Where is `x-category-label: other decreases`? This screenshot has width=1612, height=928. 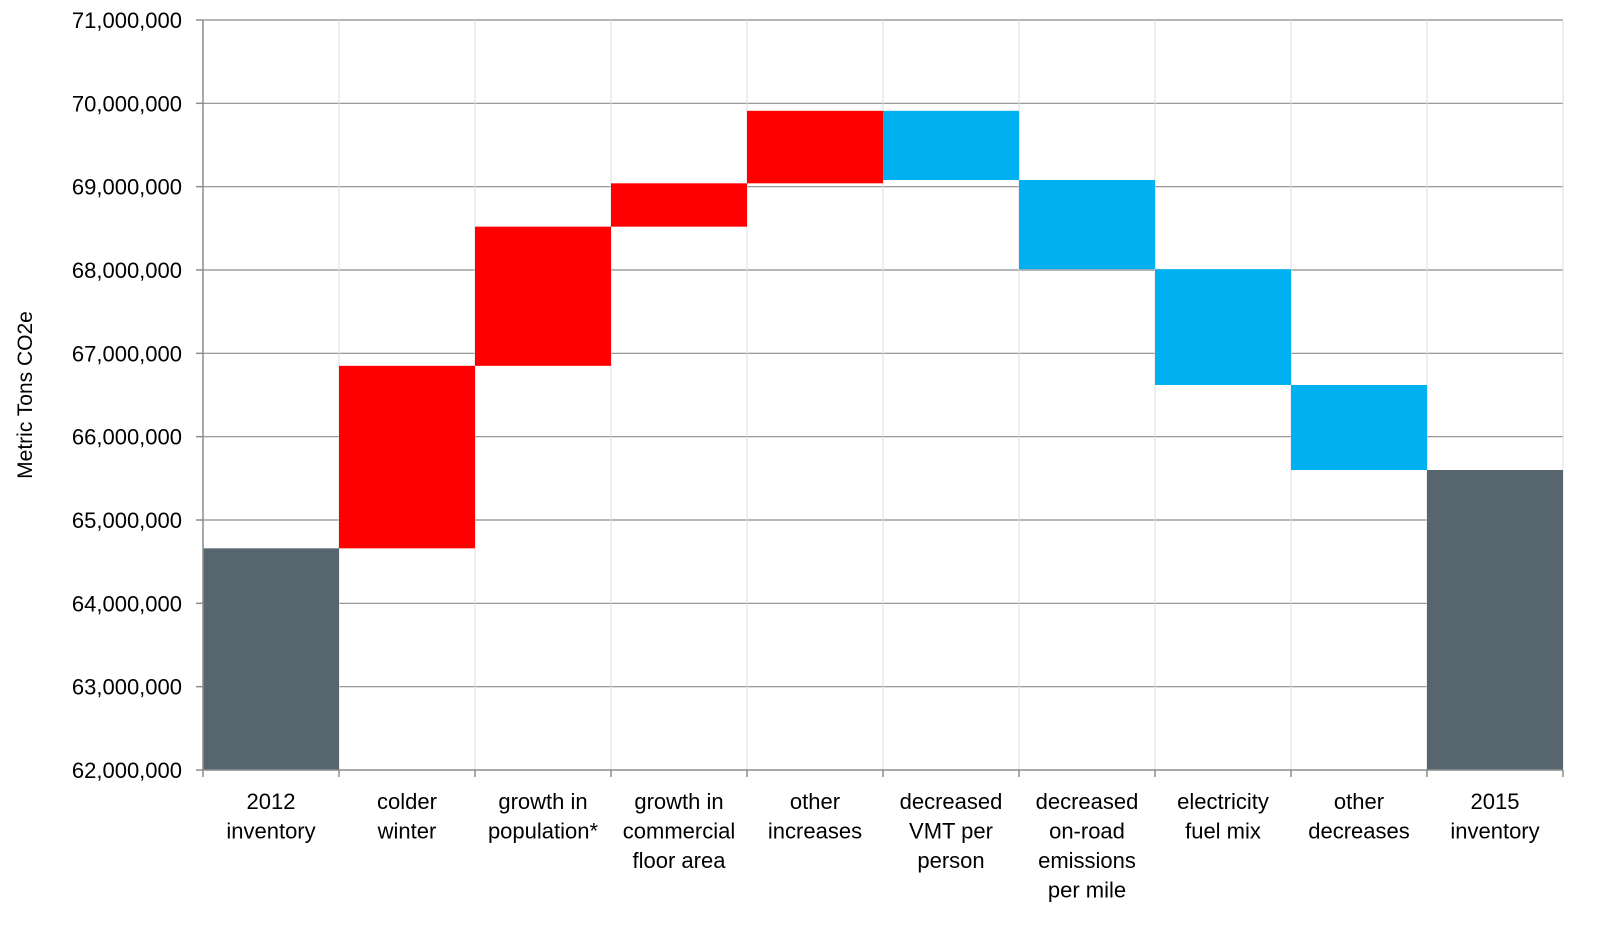
x-category-label: other decreases is located at coordinates (1359, 816).